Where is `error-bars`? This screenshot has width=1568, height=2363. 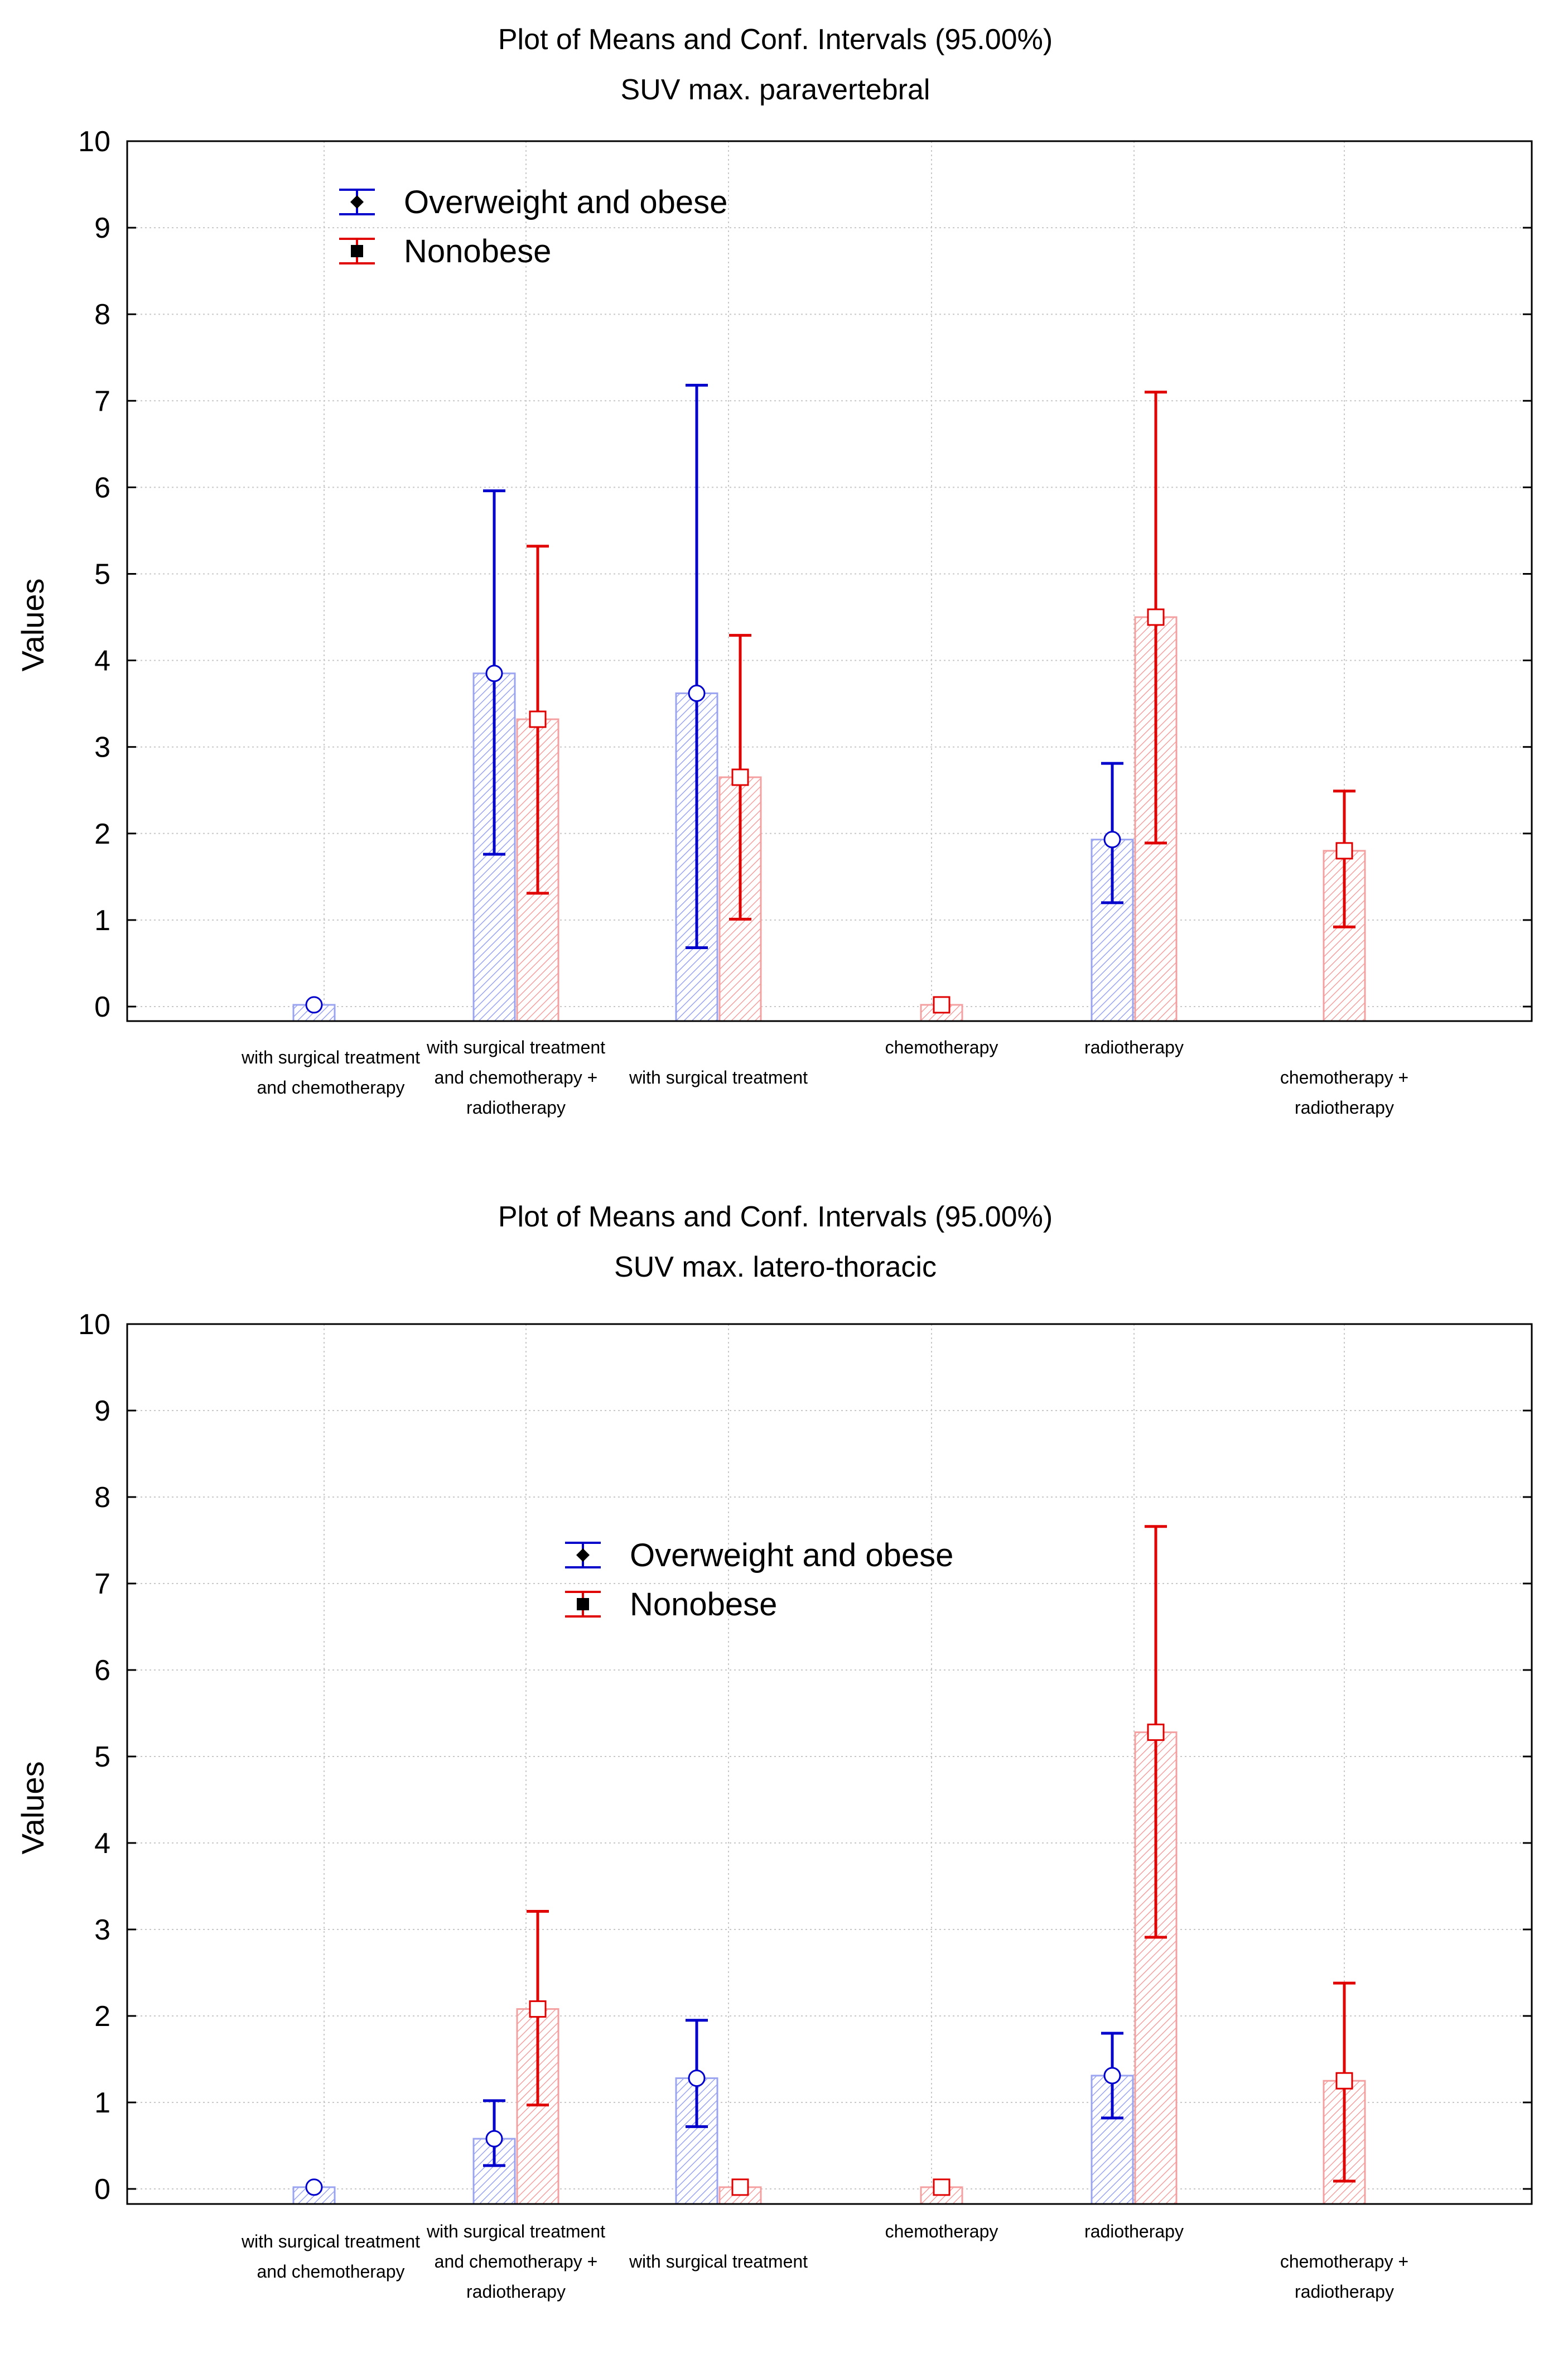
error-bars is located at coordinates (919, 666).